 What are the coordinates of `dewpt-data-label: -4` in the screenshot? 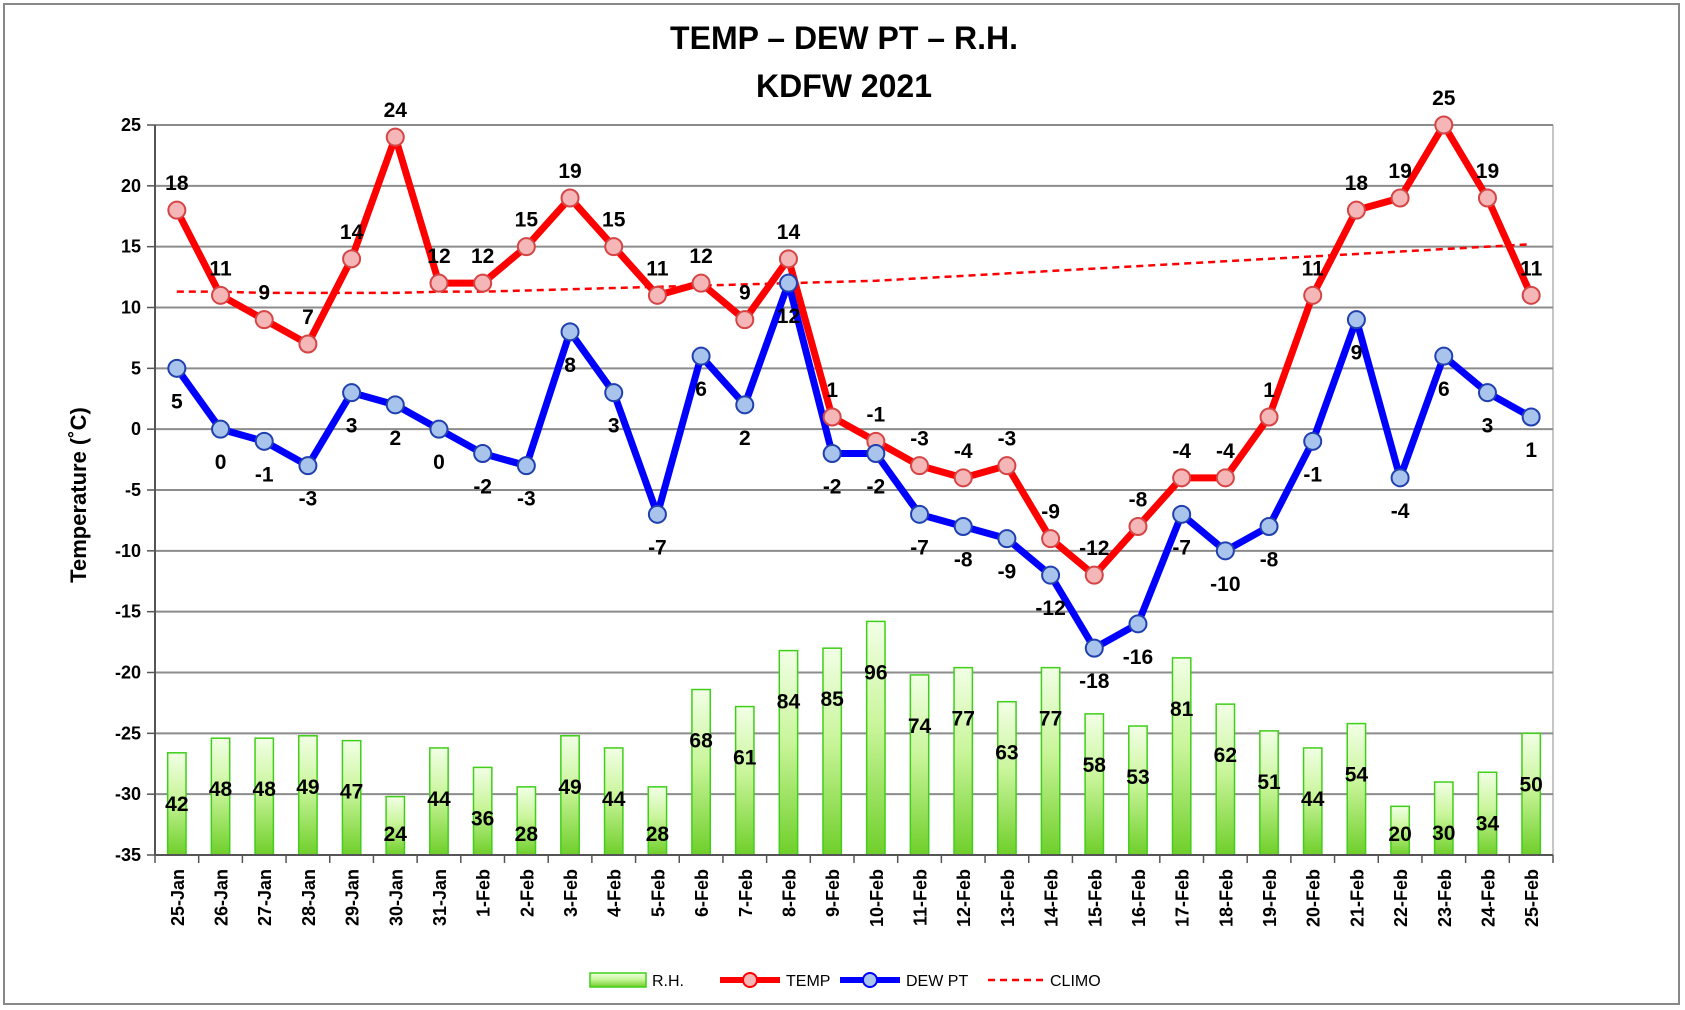 It's located at (1400, 511).